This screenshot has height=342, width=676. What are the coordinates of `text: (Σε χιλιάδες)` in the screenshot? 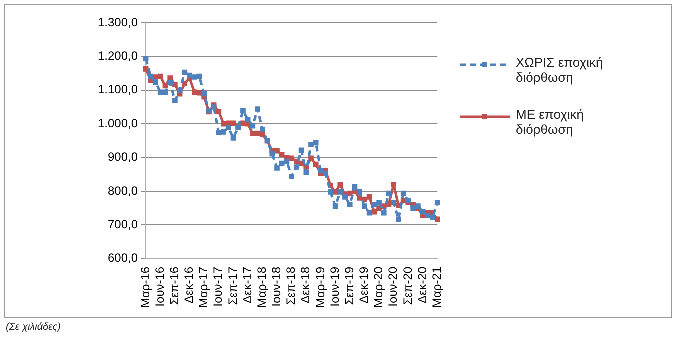 It's located at (33, 327).